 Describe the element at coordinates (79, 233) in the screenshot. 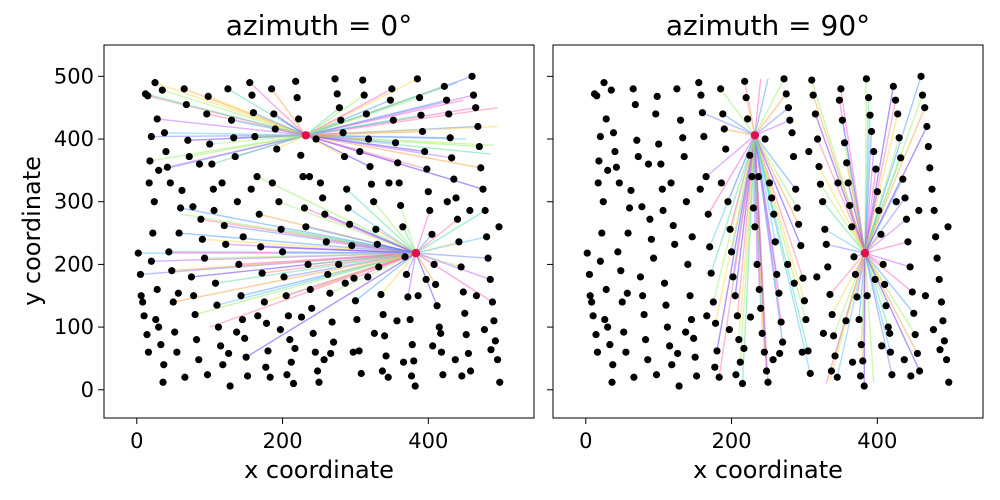

I see `left-y-ticks: 0 100 200 300 400 500` at that location.